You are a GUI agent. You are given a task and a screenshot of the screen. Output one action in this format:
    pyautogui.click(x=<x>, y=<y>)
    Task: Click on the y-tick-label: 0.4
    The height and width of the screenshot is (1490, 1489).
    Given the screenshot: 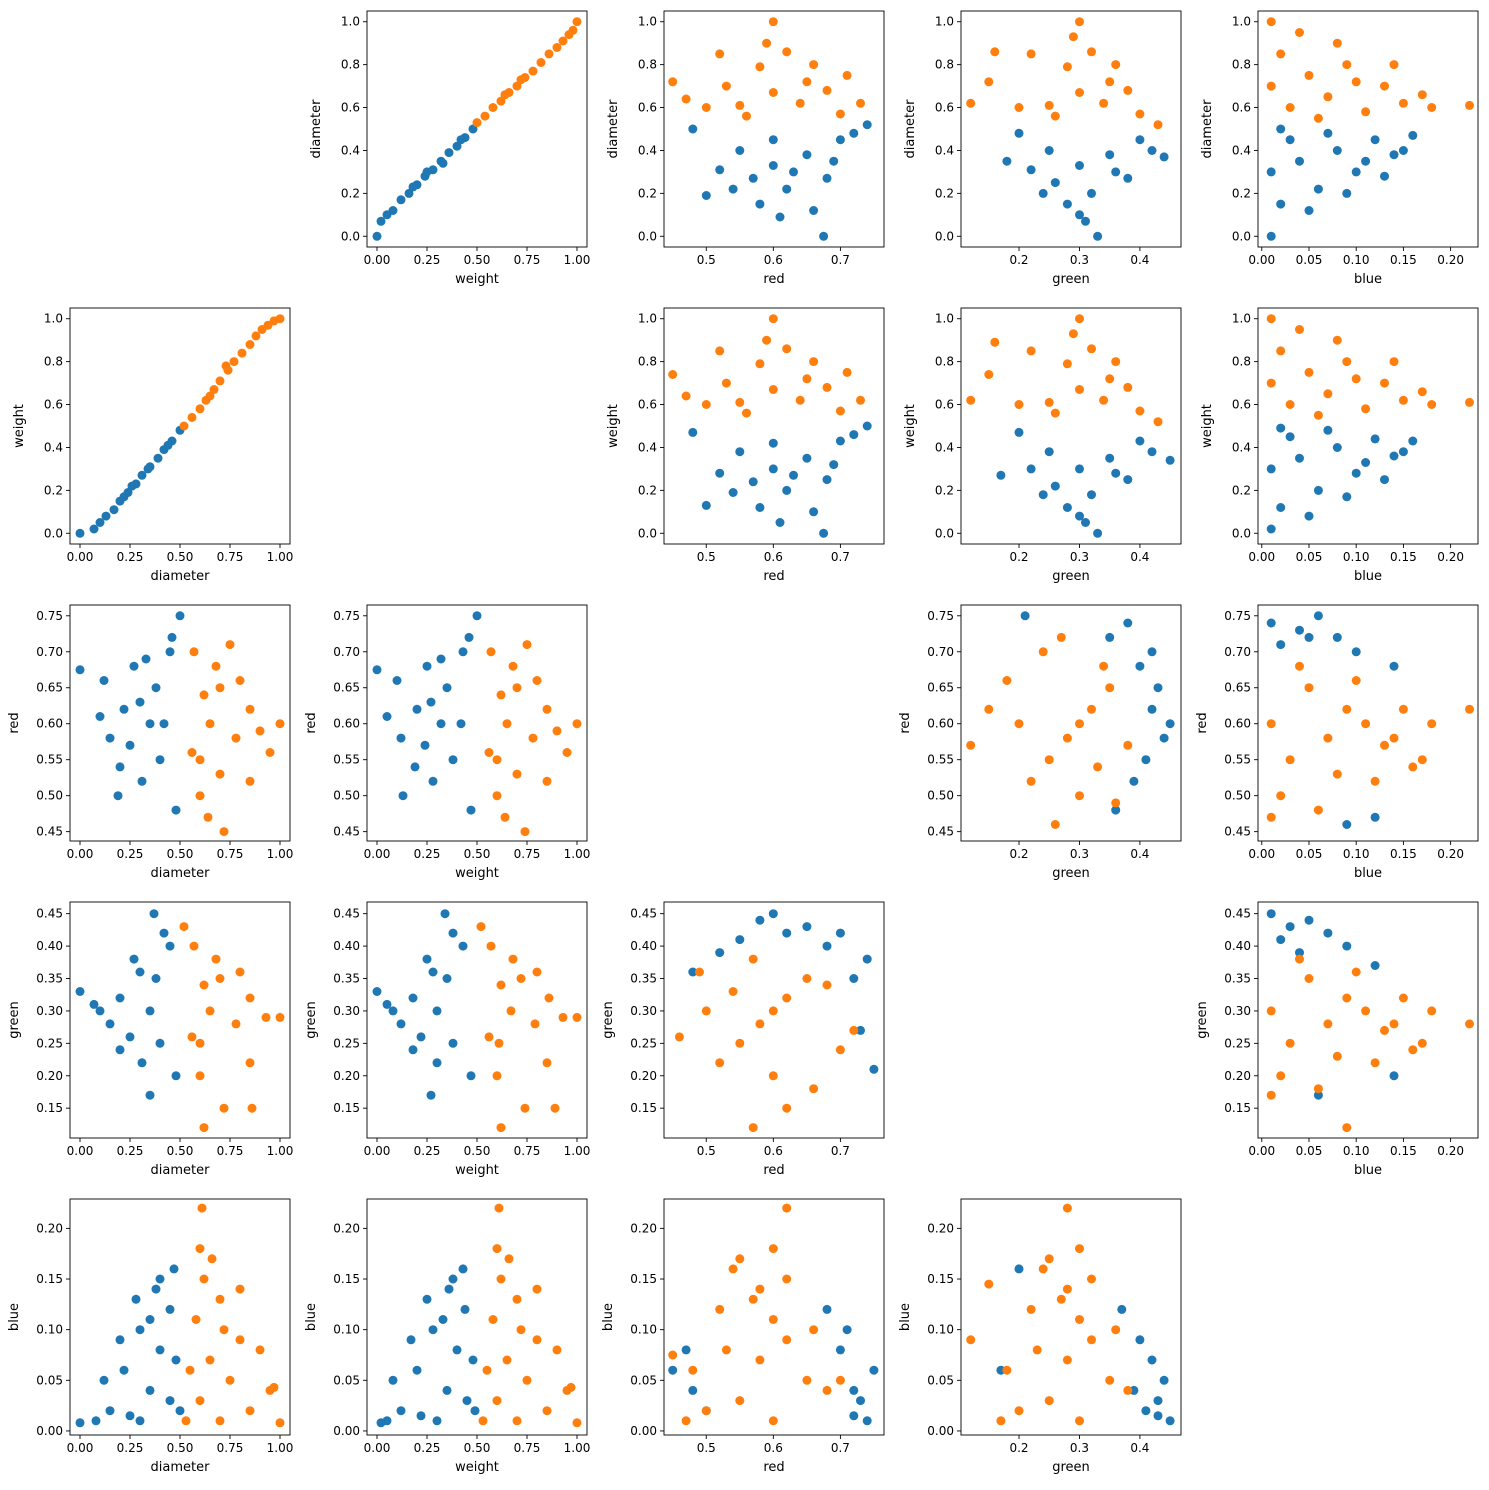 What is the action you would take?
    pyautogui.click(x=1241, y=447)
    